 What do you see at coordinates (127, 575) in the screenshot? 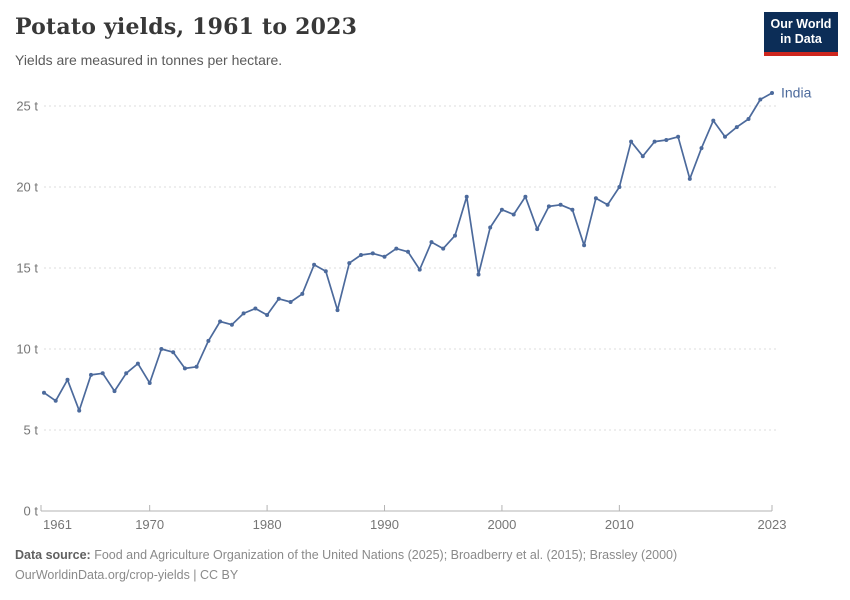
I see `license-line: OurWorldinData.org/crop-yields | CC BY` at bounding box center [127, 575].